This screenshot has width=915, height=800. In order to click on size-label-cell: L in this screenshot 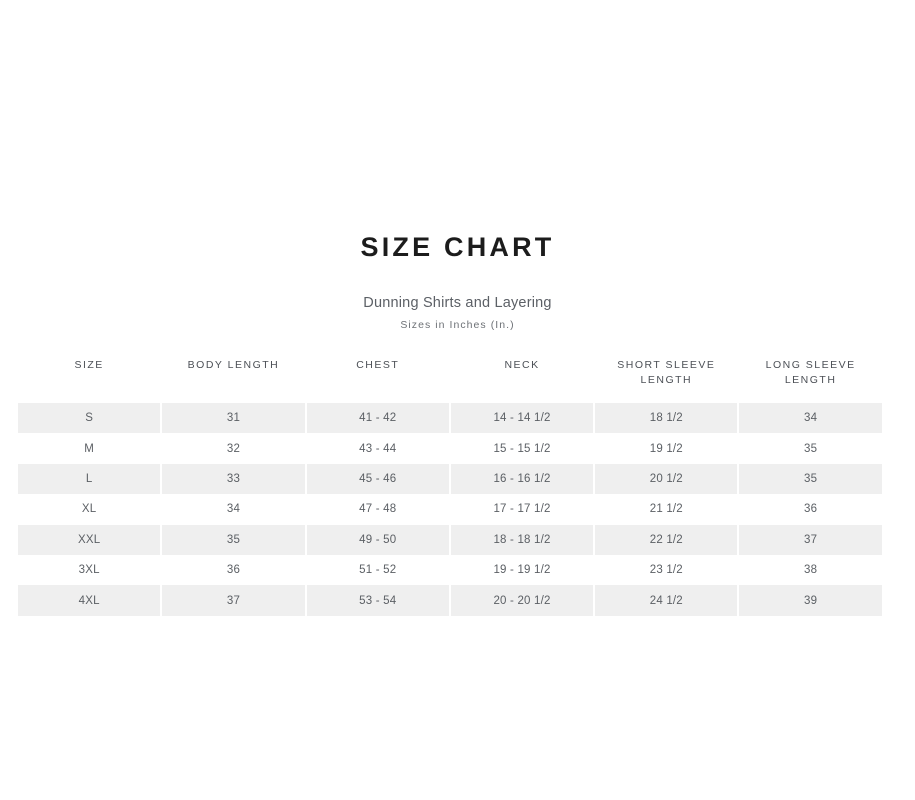, I will do `click(89, 479)`.